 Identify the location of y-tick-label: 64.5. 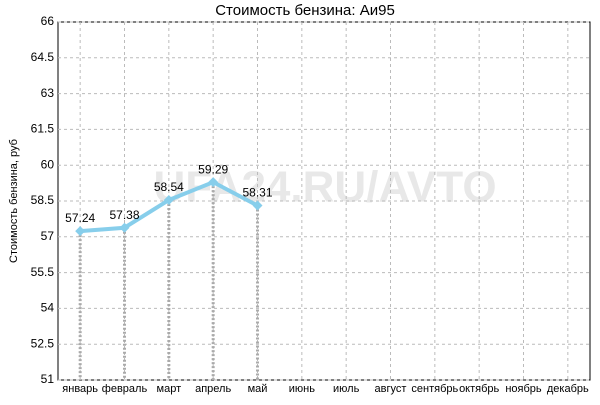
(43, 57).